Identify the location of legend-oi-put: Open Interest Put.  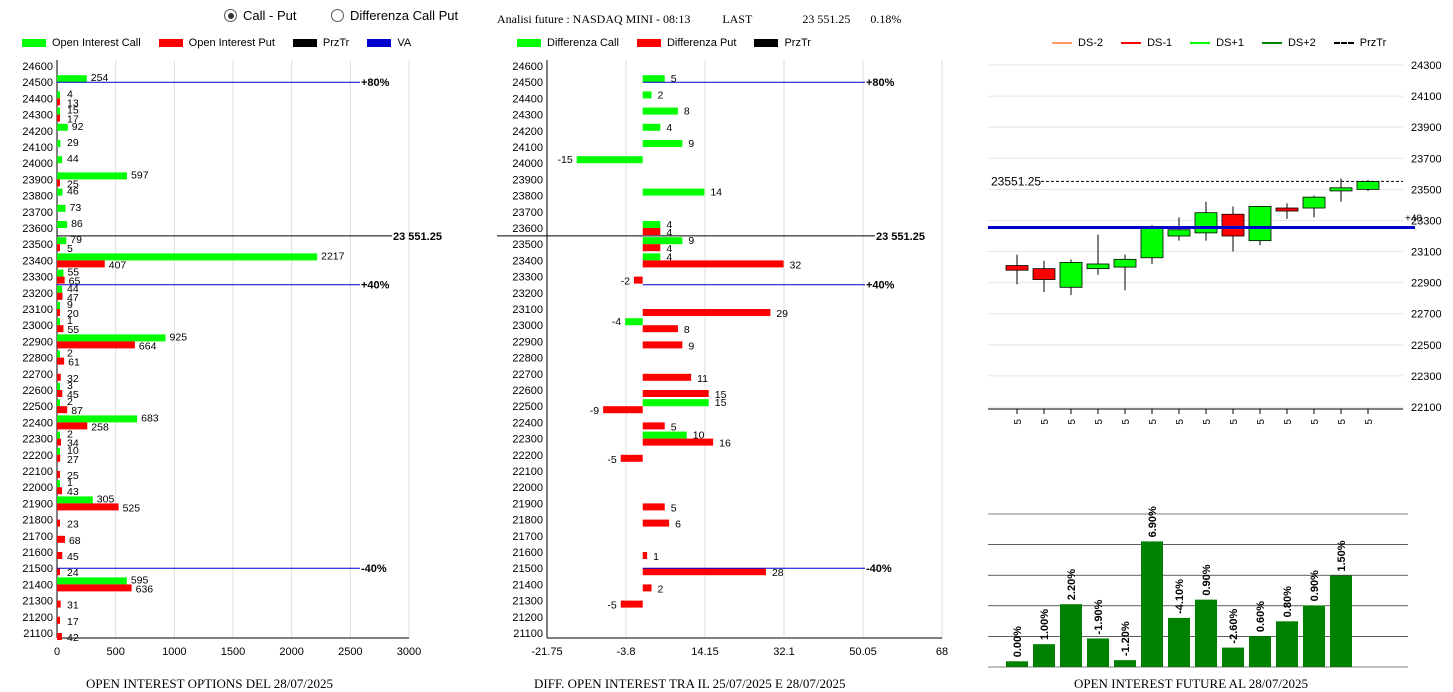
(216, 43).